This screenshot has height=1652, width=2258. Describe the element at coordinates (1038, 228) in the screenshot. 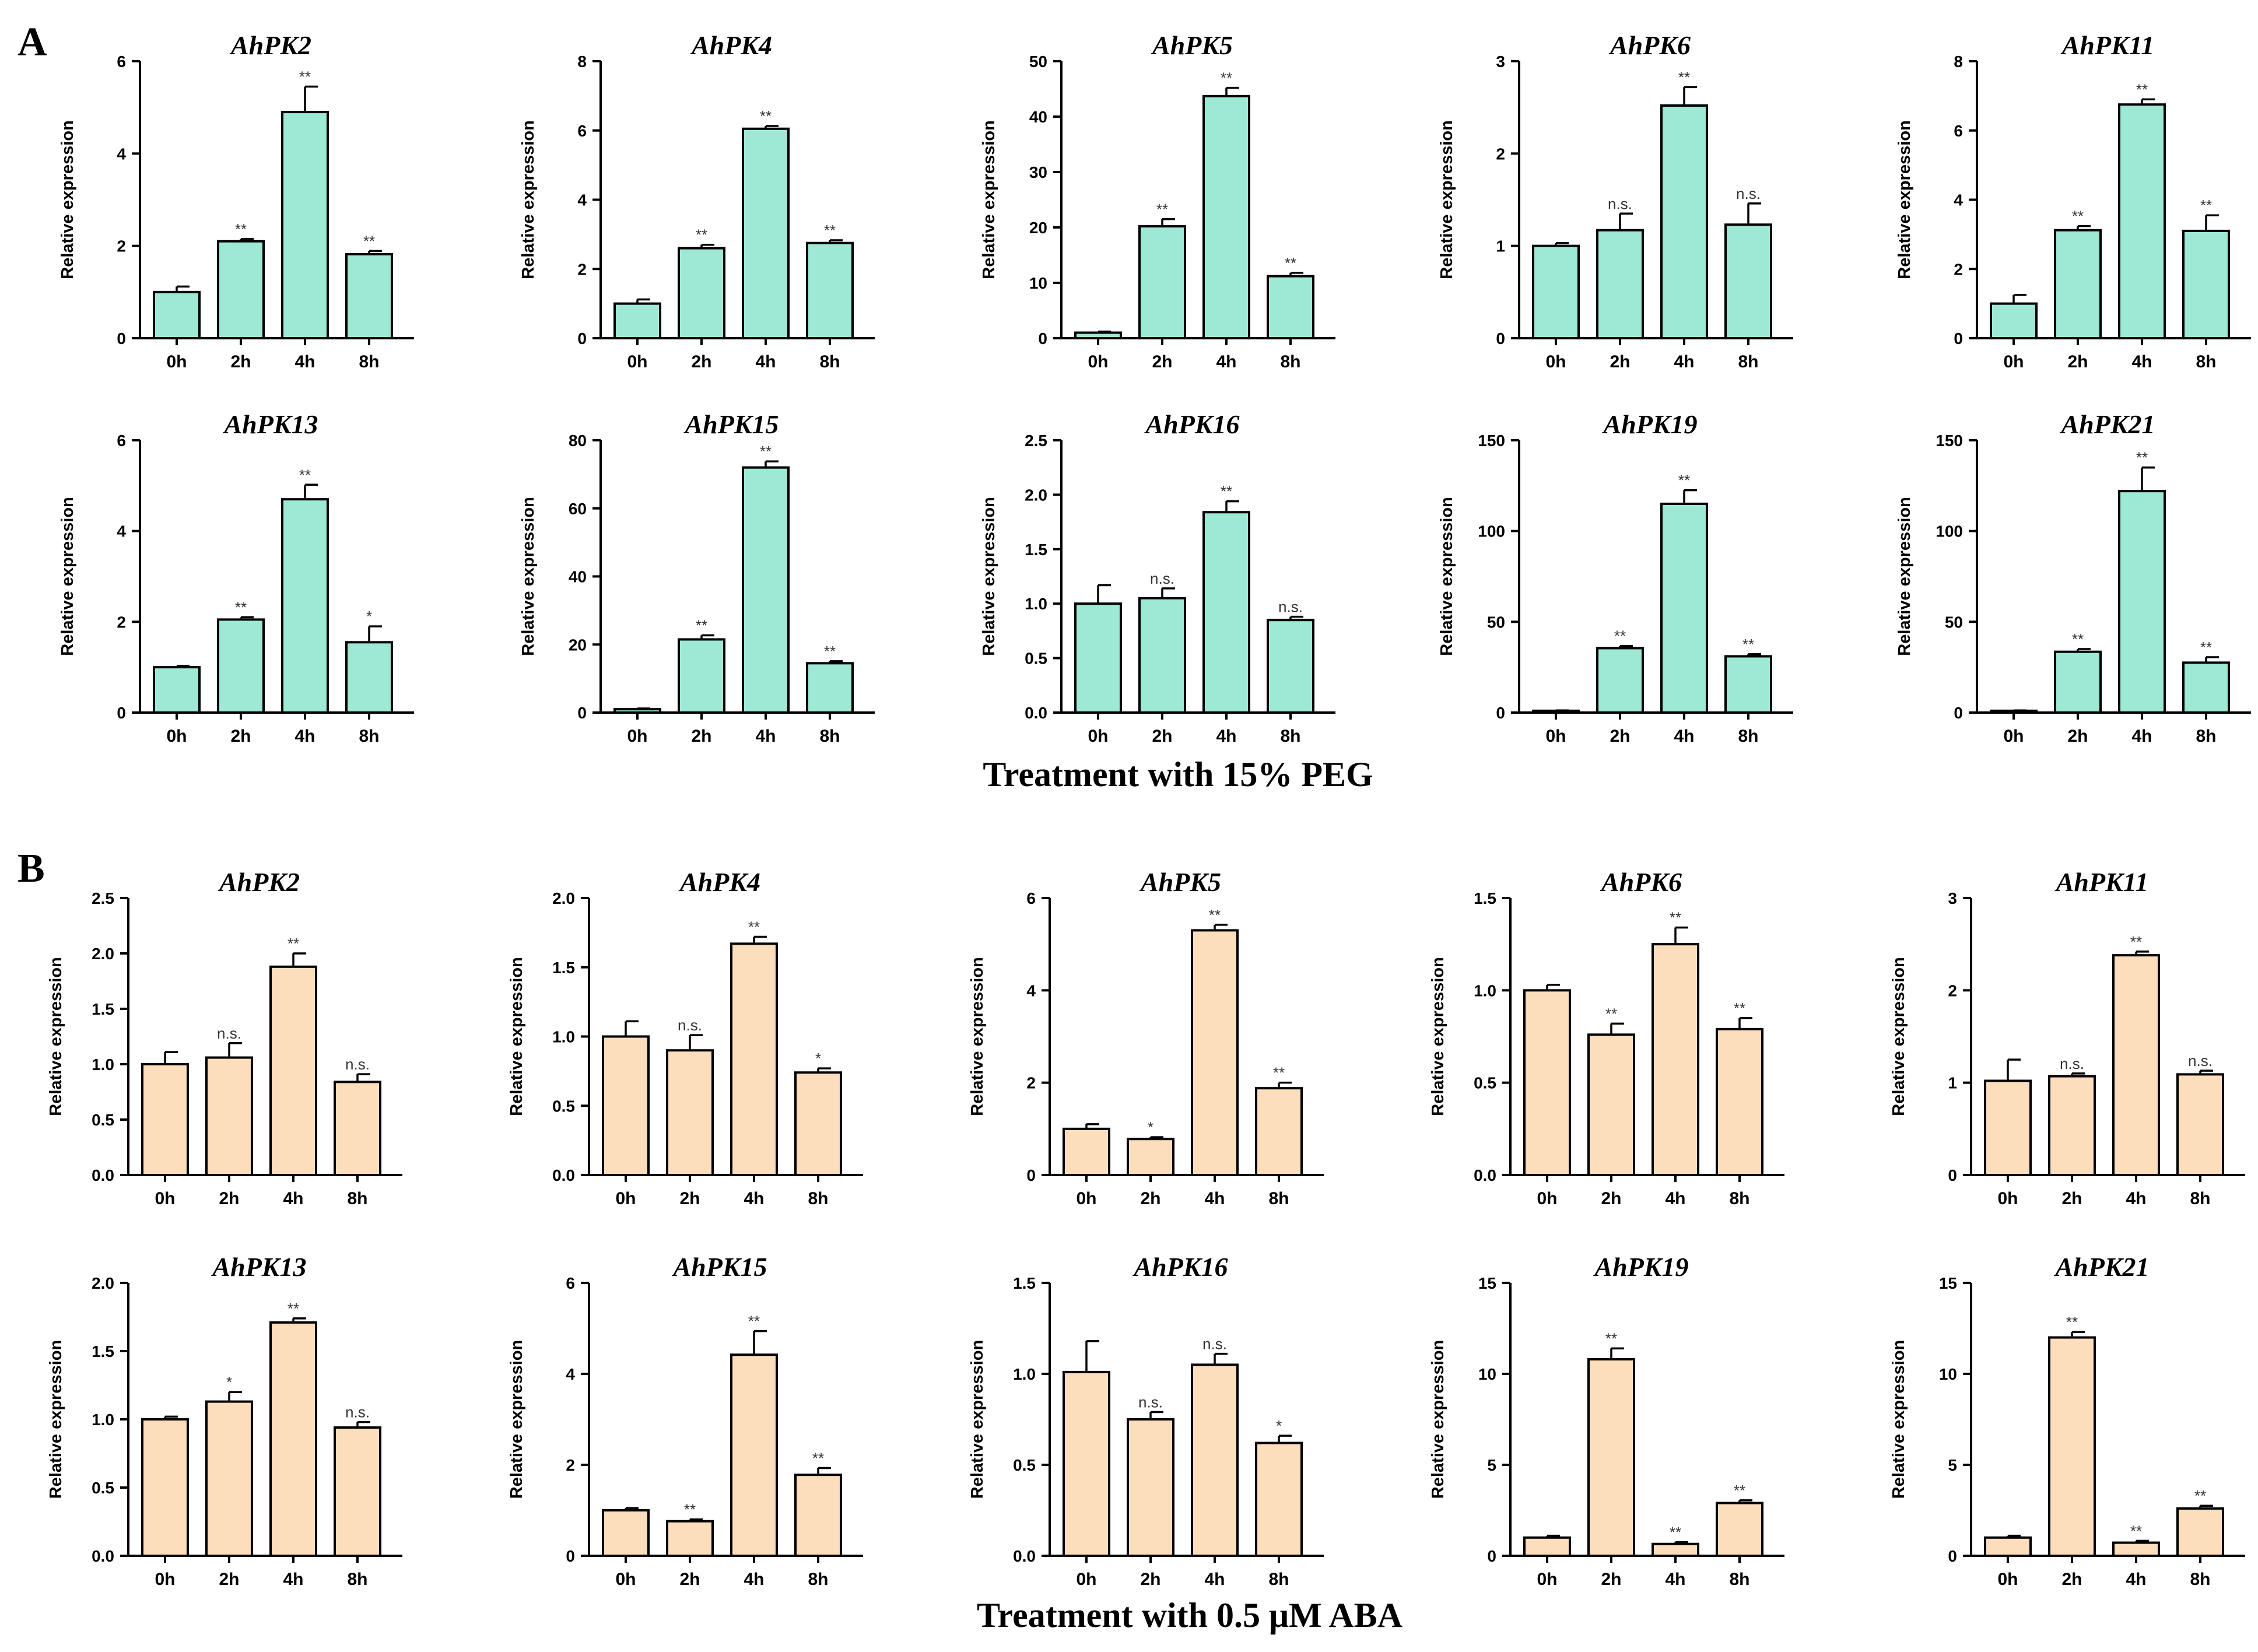

I see `y-tick-label: 20` at that location.